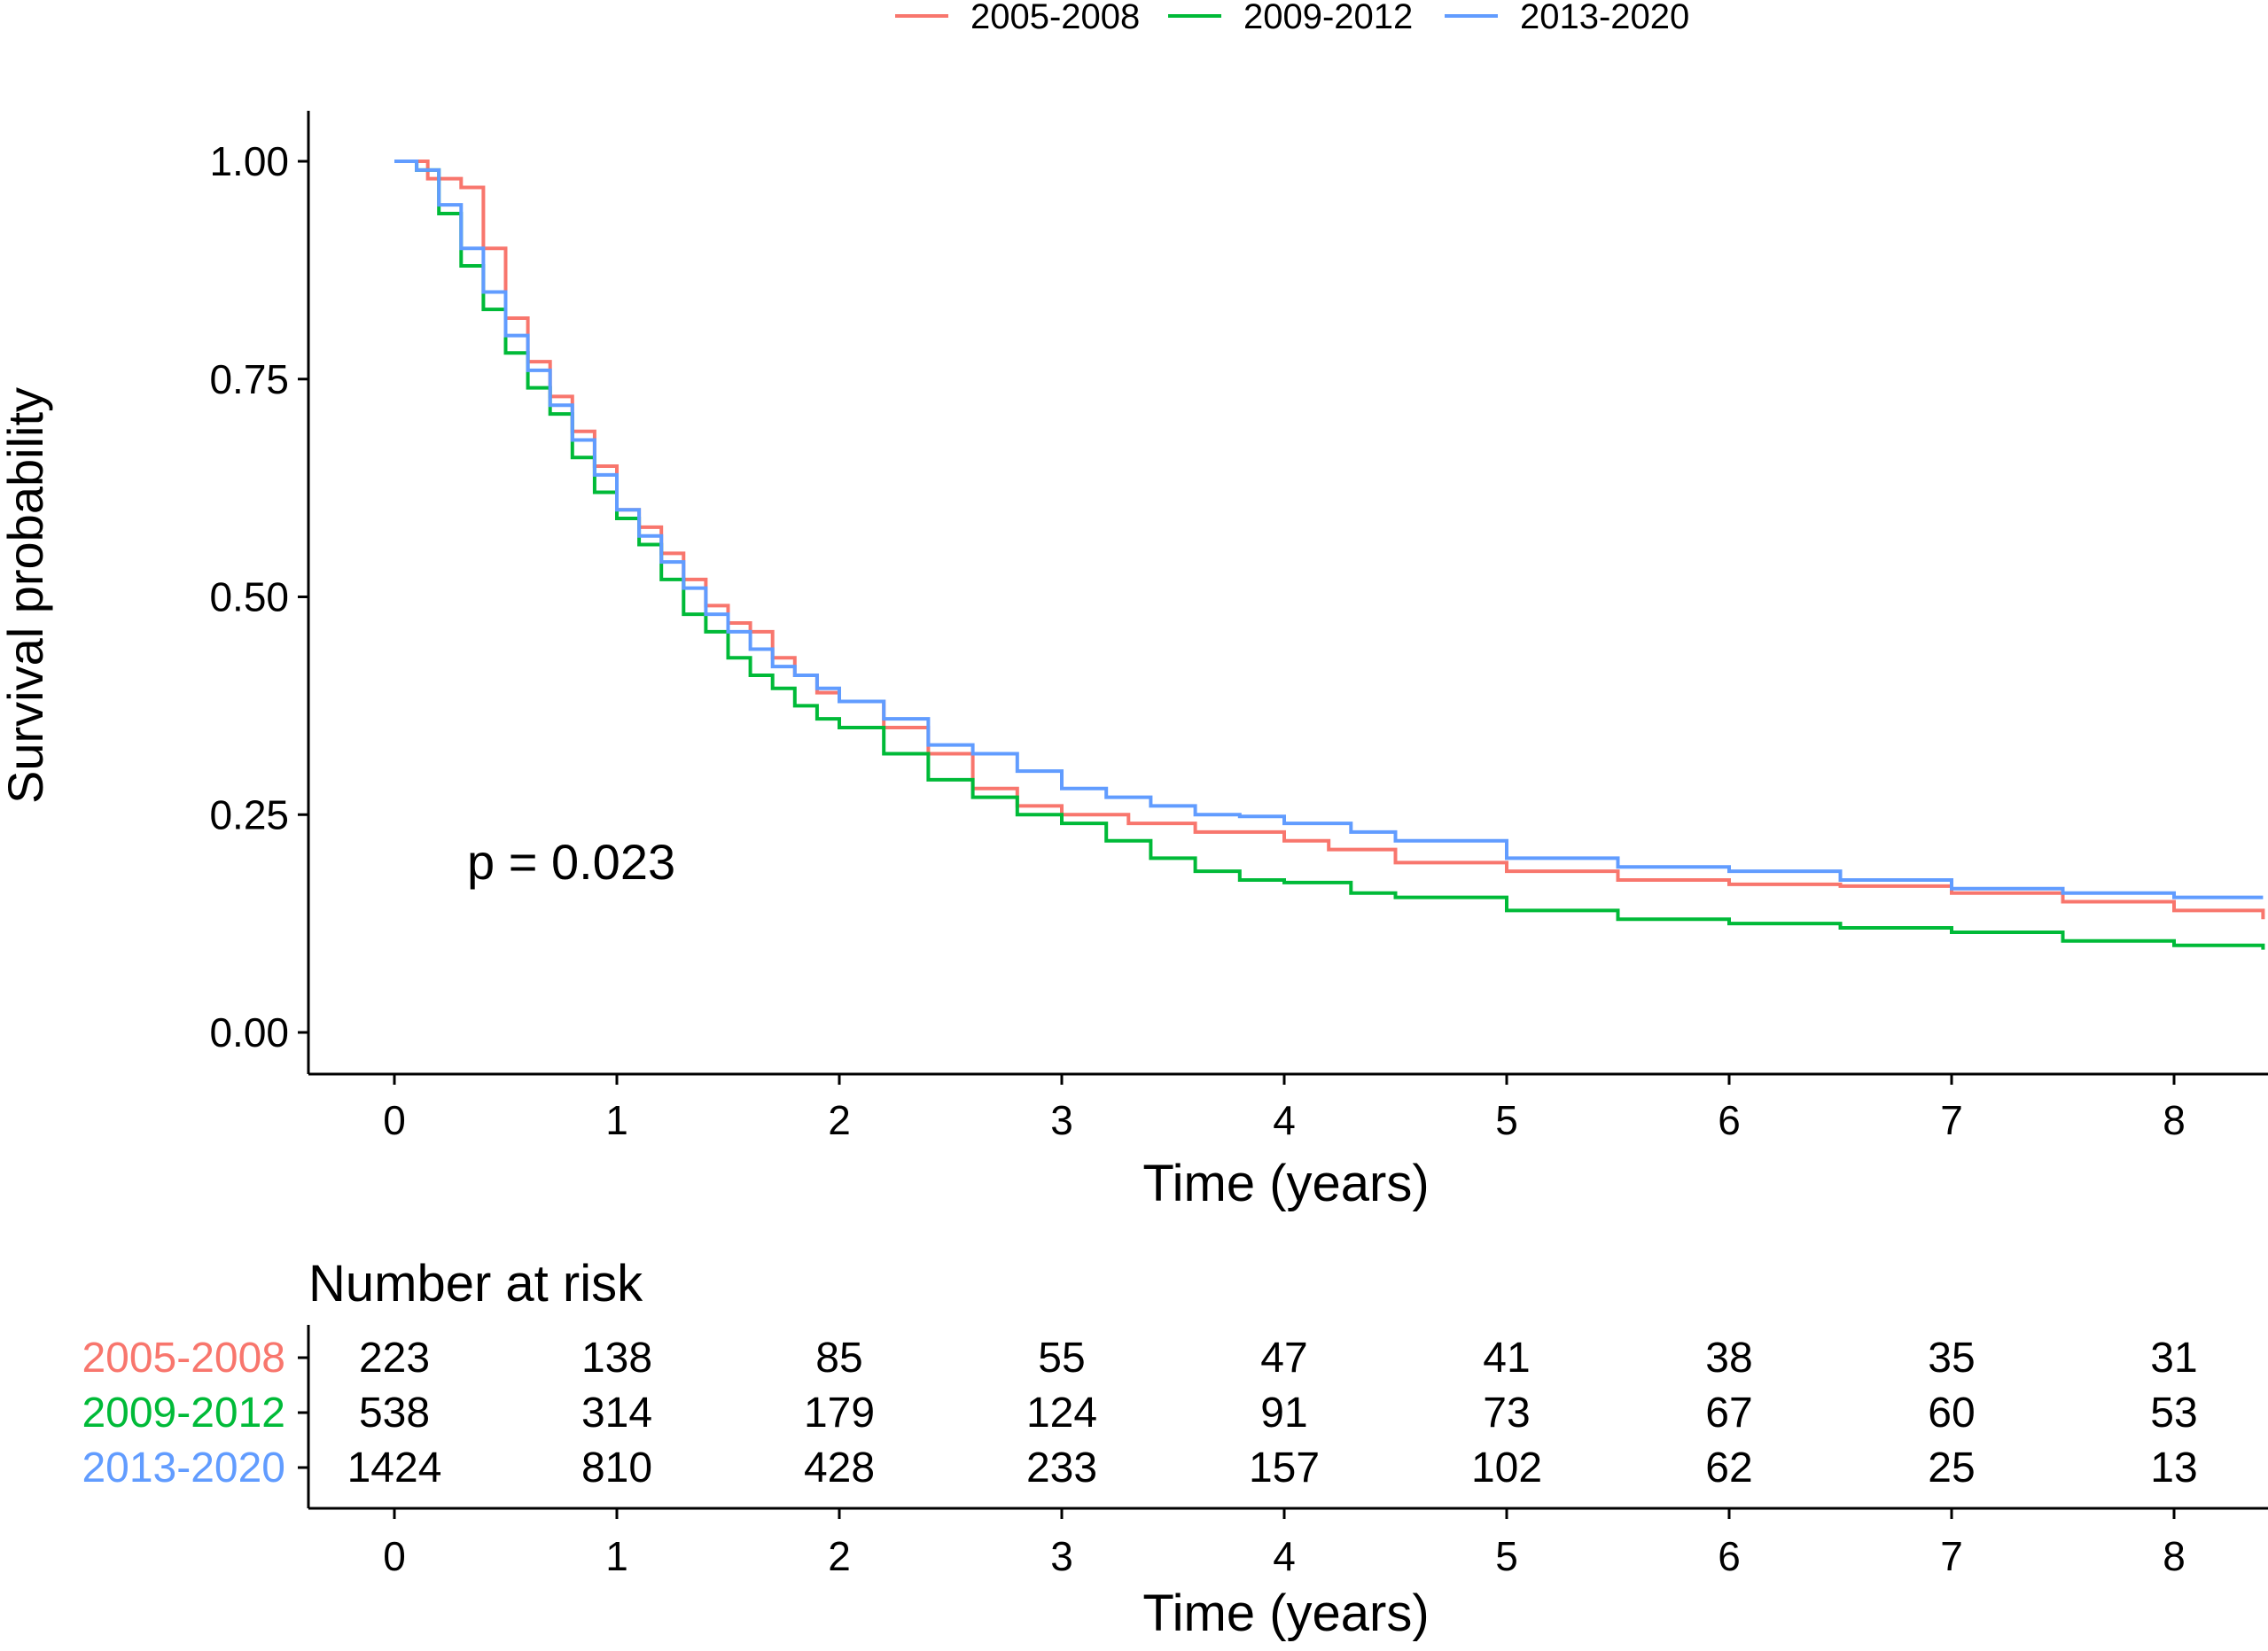 The width and height of the screenshot is (2268, 1651). I want to click on risk-row-label: 2009-2012, so click(183, 1413).